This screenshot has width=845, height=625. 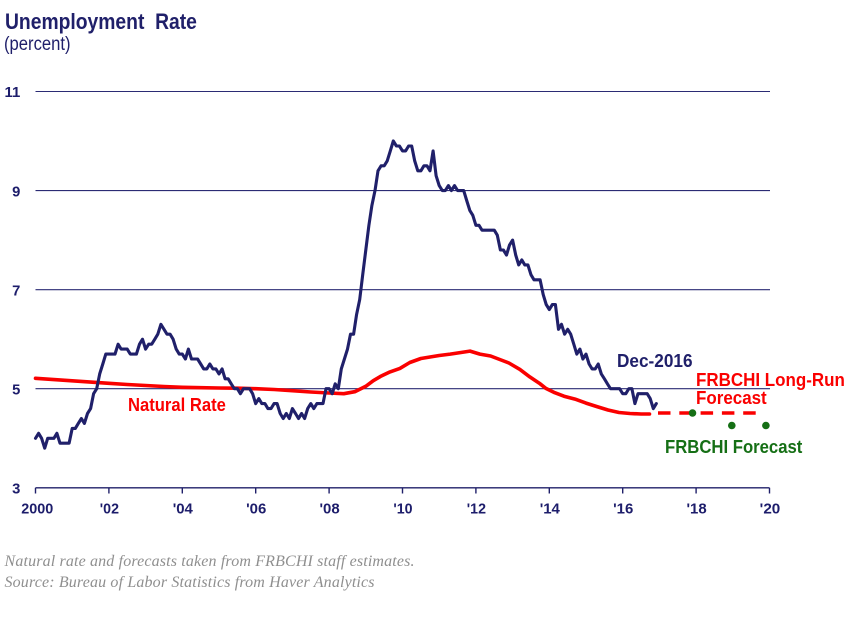 What do you see at coordinates (770, 508) in the screenshot?
I see `svg-text: '20` at bounding box center [770, 508].